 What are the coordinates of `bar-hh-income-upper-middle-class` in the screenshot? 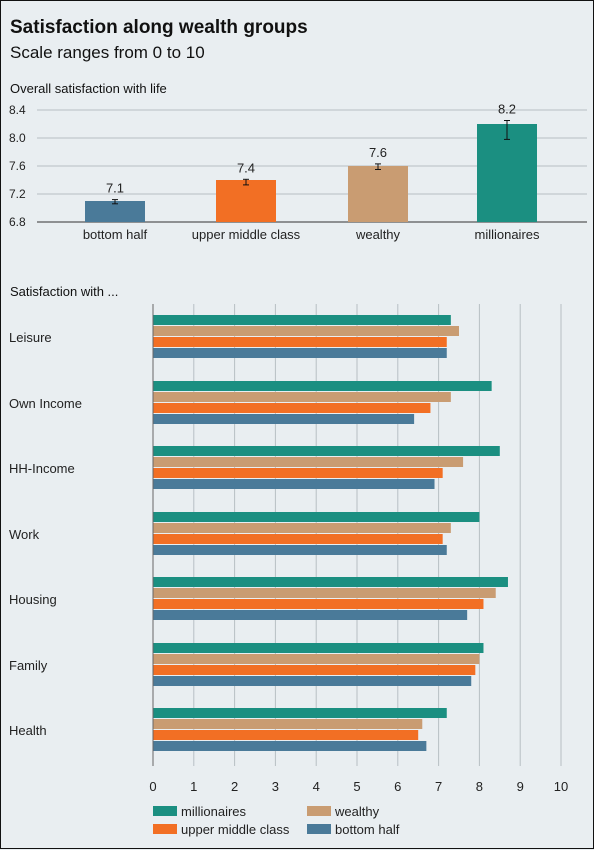 It's located at (298, 473).